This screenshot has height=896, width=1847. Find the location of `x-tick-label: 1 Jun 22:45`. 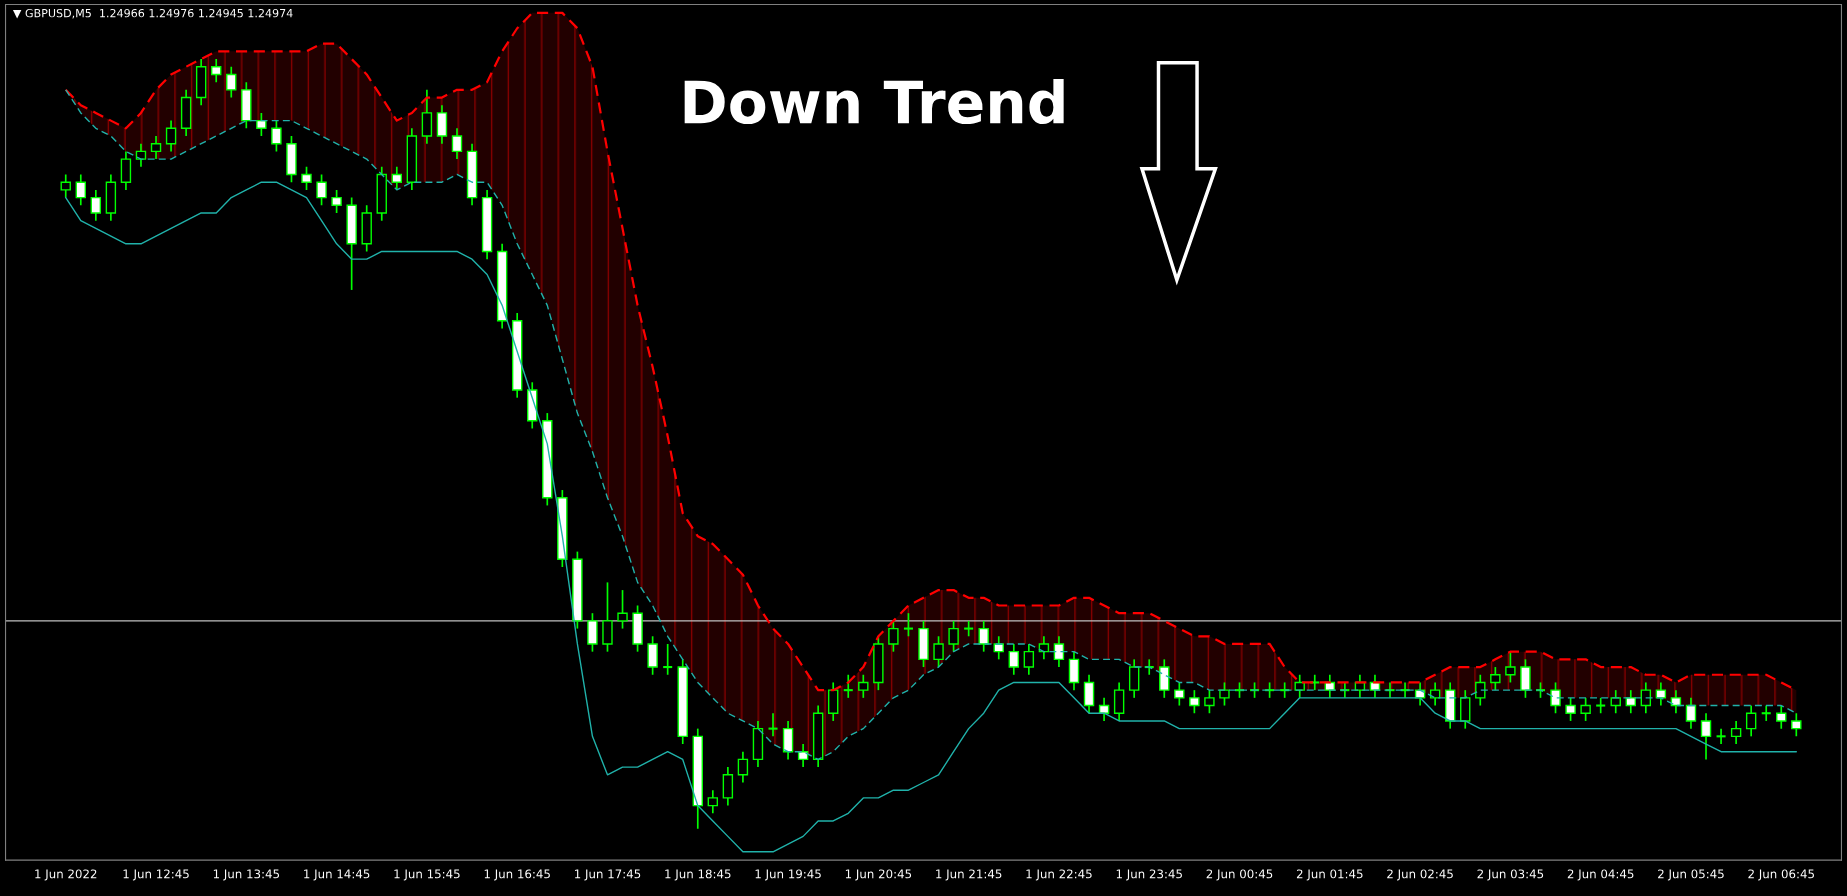

x-tick-label: 1 Jun 22:45 is located at coordinates (1059, 875).